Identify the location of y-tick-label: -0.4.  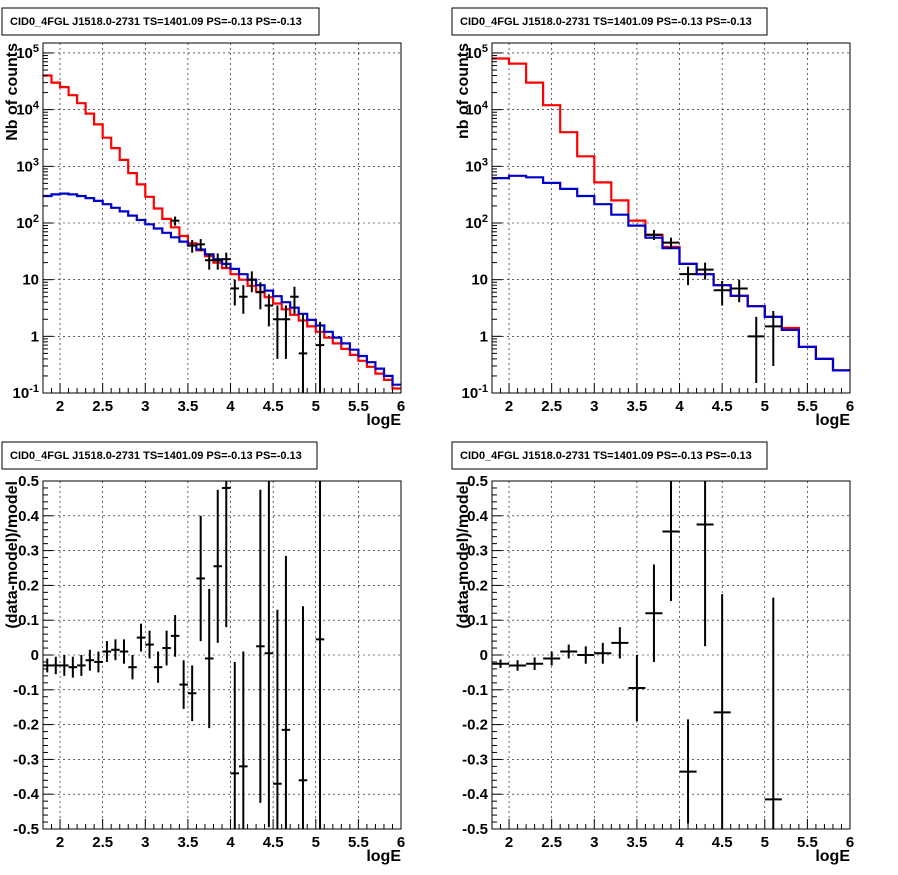
(475, 794).